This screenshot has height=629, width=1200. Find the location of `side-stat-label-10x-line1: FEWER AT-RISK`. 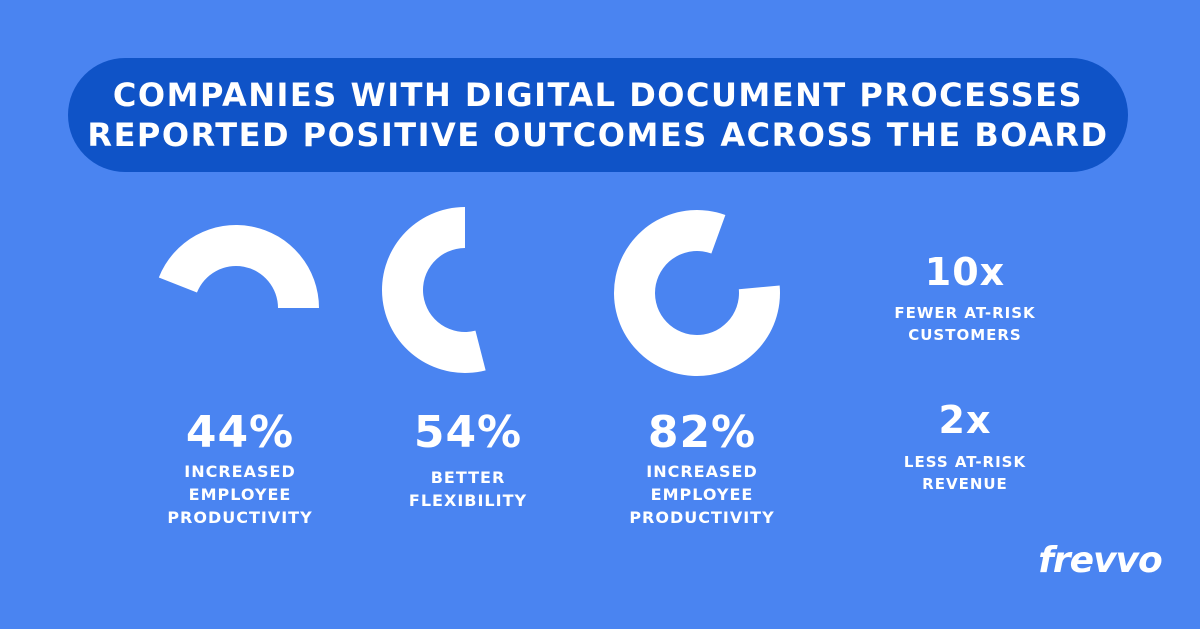

side-stat-label-10x-line1: FEWER AT-RISK is located at coordinates (965, 313).